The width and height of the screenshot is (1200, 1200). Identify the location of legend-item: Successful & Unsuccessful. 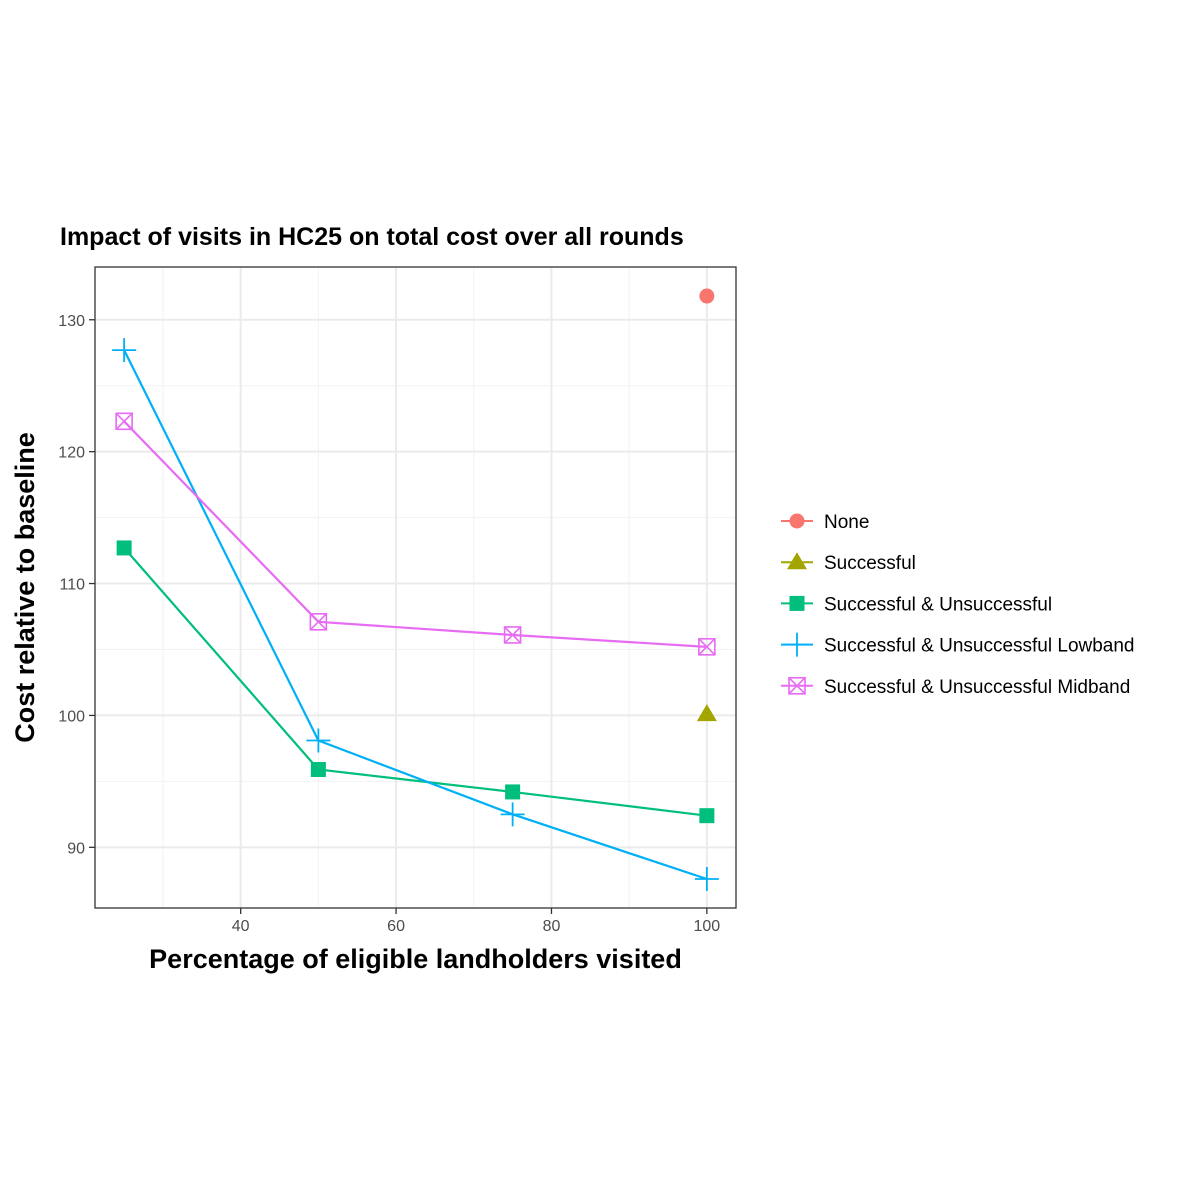
(916, 604).